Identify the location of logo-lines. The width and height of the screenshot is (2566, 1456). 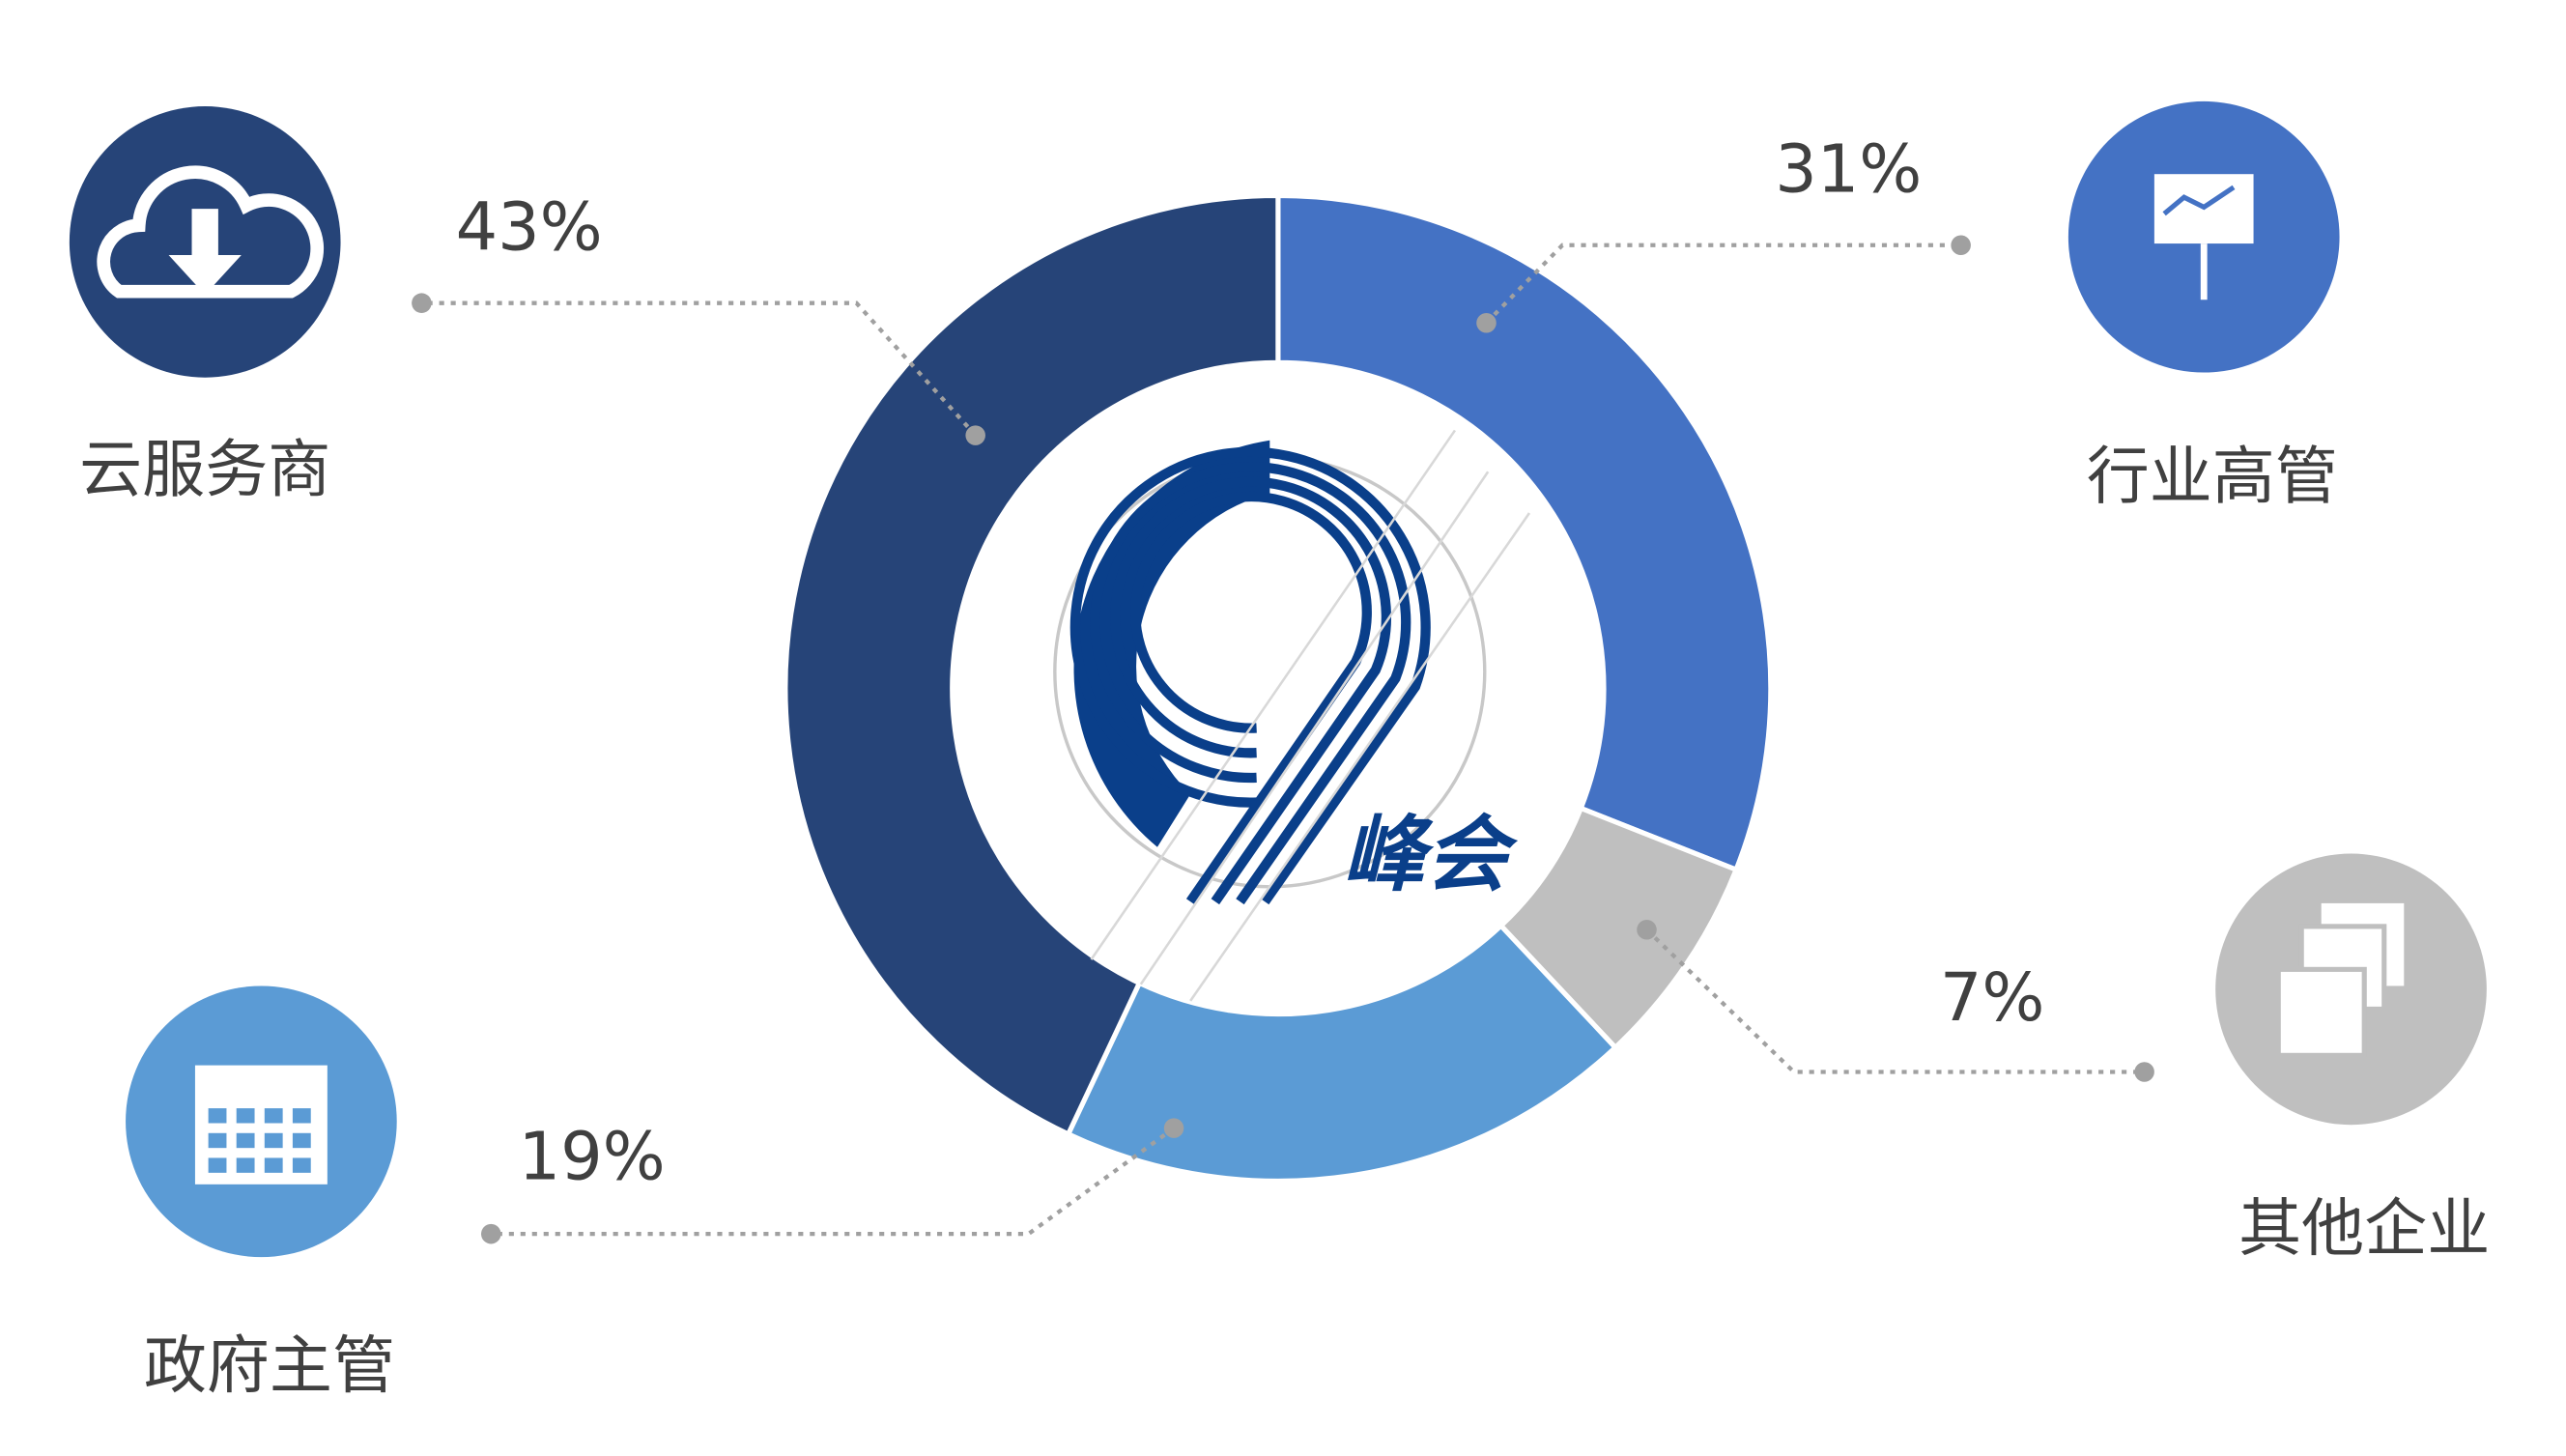
(1311, 716).